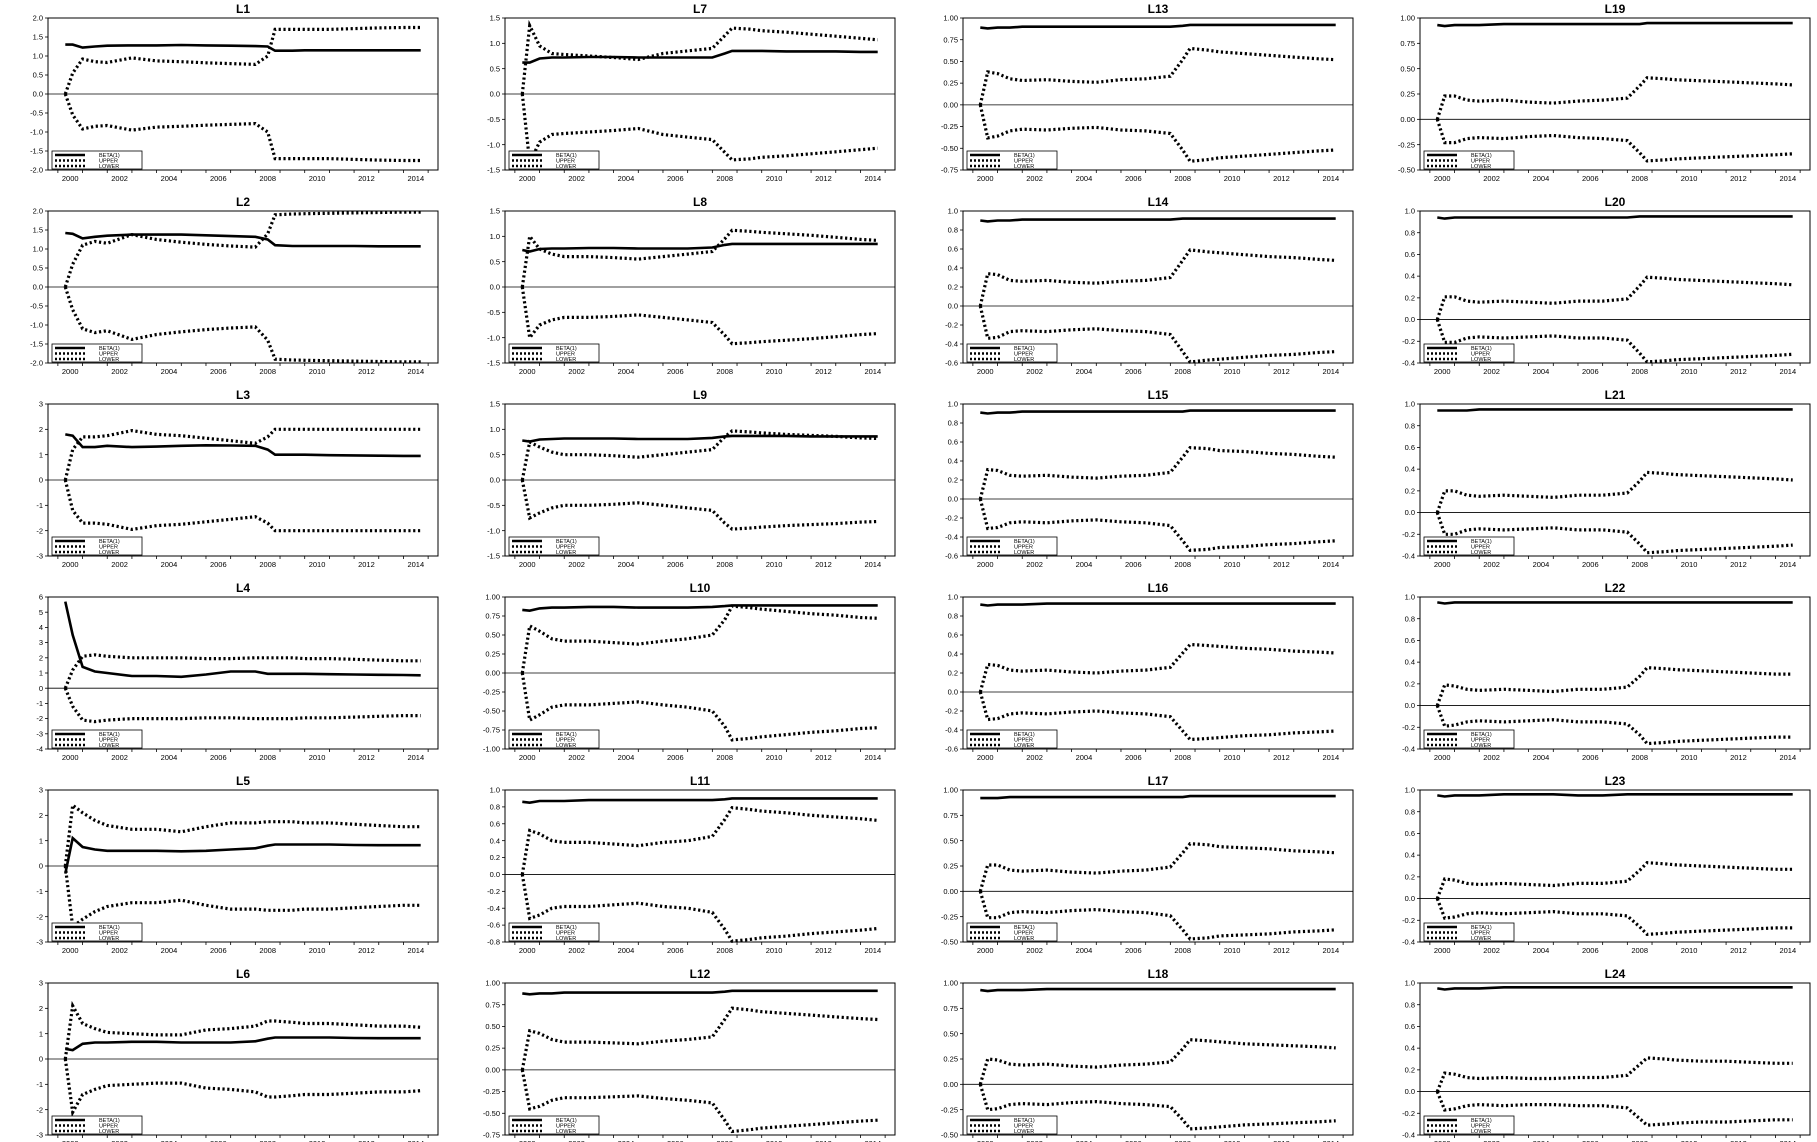  What do you see at coordinates (953, 442) in the screenshot?
I see `y-tick-label: 0.6` at bounding box center [953, 442].